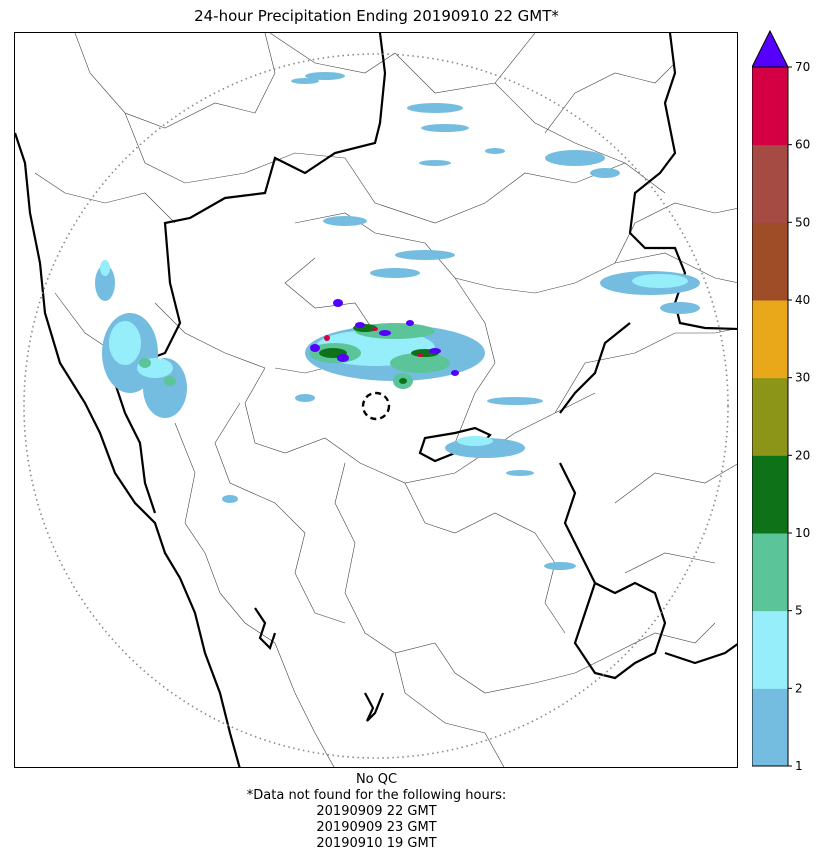  What do you see at coordinates (802, 222) in the screenshot?
I see `colorbar-tick-label: 50` at bounding box center [802, 222].